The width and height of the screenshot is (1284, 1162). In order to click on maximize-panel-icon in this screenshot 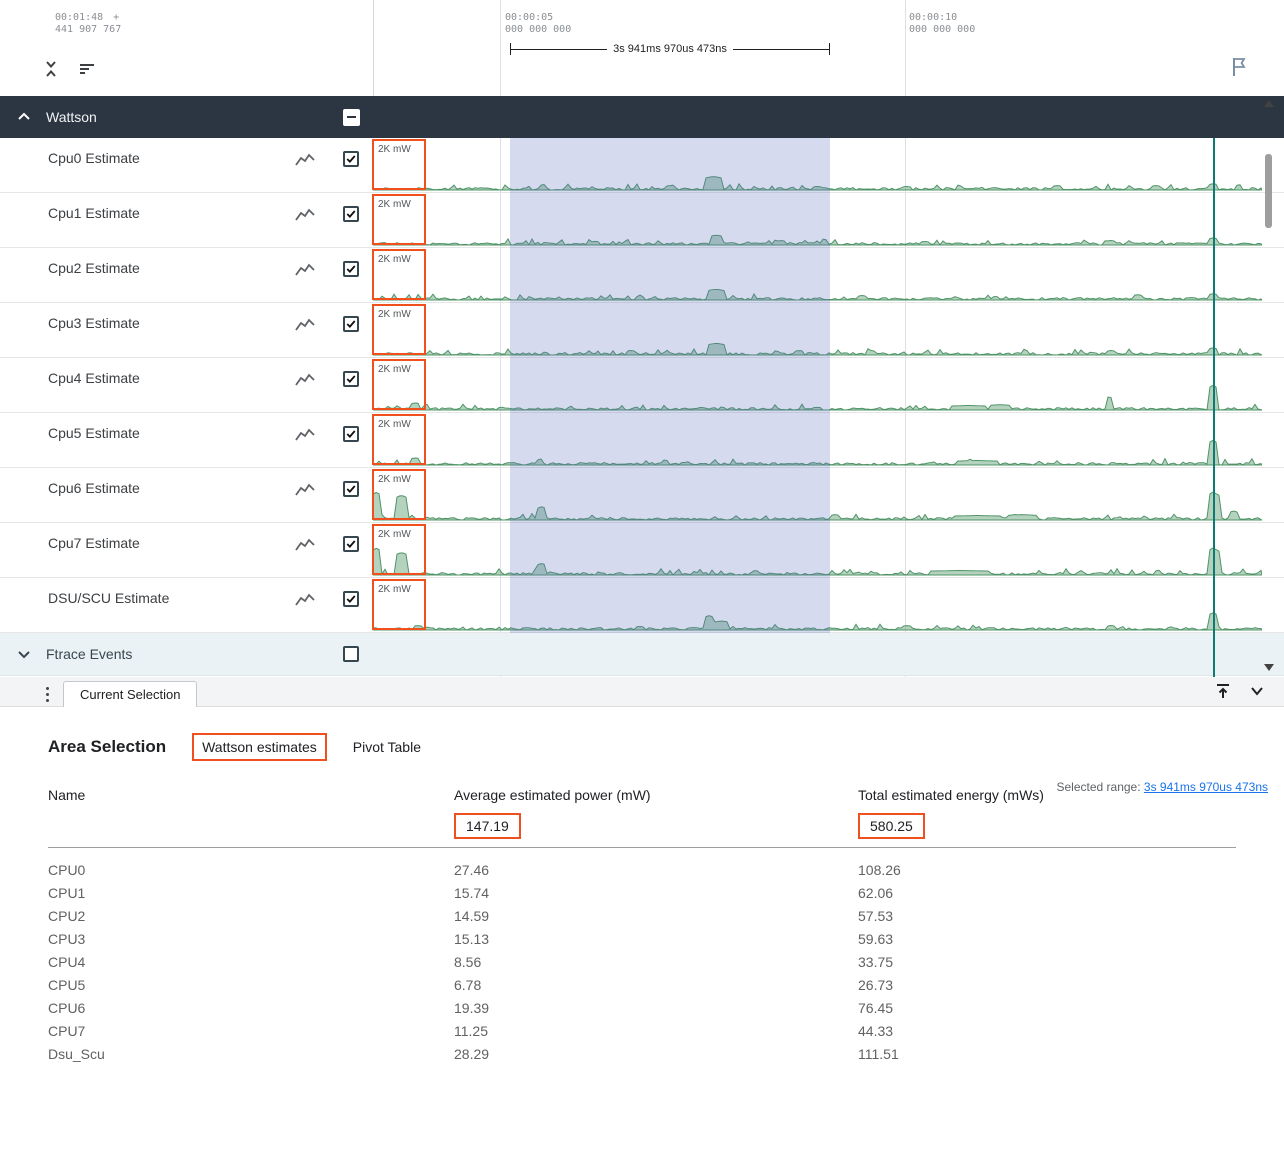, I will do `click(1223, 691)`.